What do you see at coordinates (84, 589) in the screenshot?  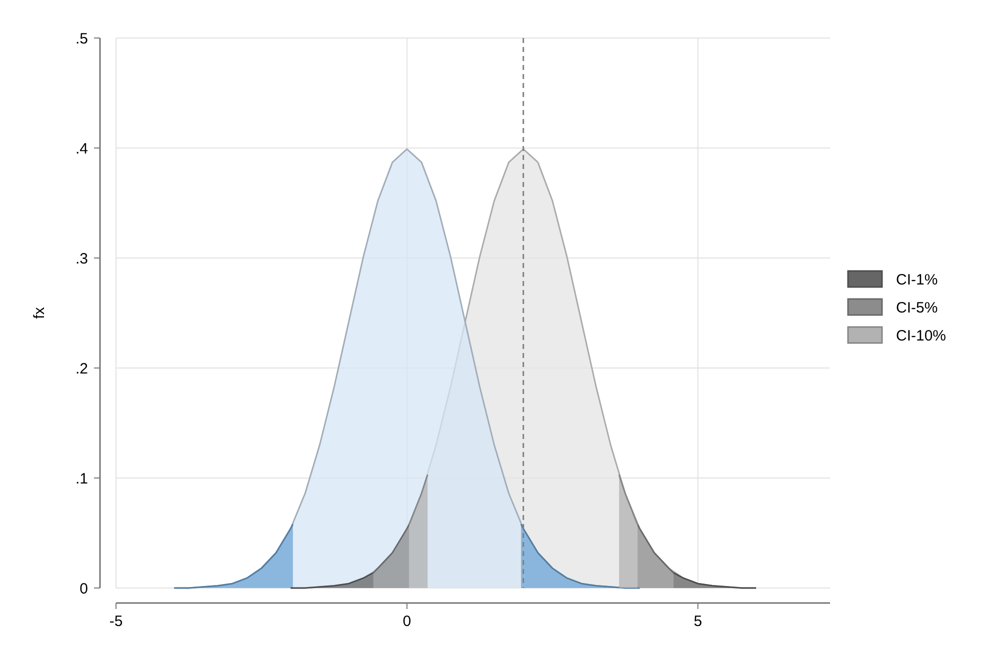 I see `y-tick-label: 0` at bounding box center [84, 589].